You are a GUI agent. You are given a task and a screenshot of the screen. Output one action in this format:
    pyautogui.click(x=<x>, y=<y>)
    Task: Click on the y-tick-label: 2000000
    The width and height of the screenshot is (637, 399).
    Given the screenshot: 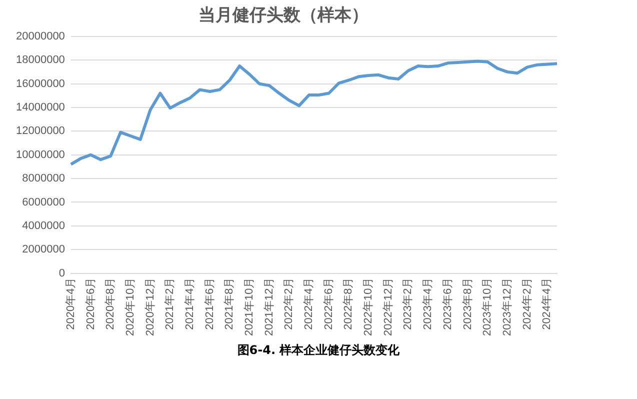 What is the action you would take?
    pyautogui.click(x=43, y=250)
    